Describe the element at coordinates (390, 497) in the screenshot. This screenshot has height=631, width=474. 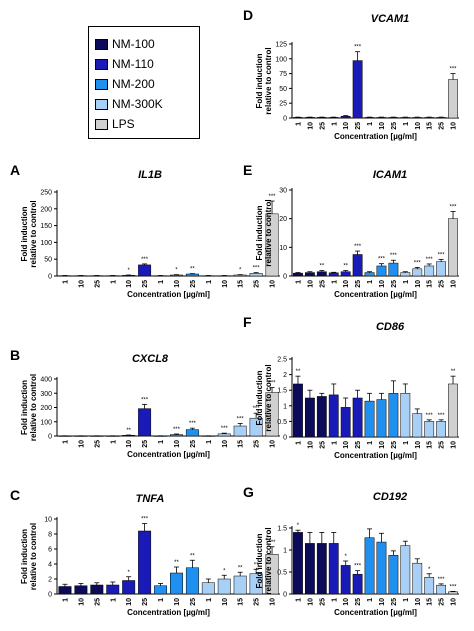
I see `chart-title: CD192` at that location.